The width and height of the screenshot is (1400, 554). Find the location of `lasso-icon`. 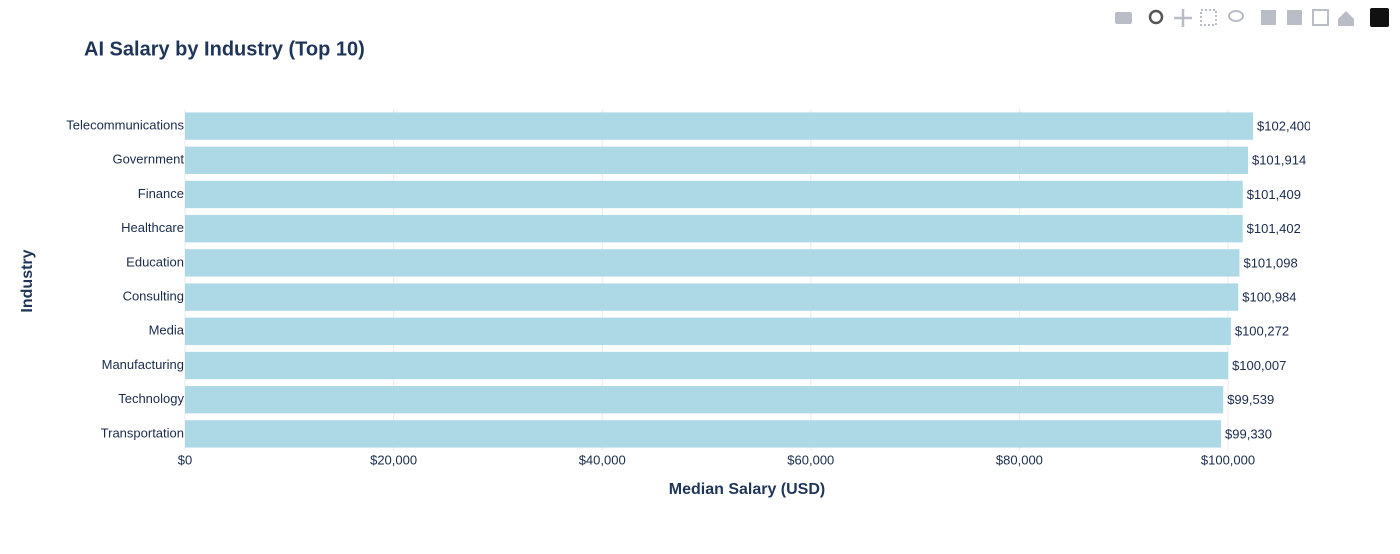

lasso-icon is located at coordinates (1236, 16).